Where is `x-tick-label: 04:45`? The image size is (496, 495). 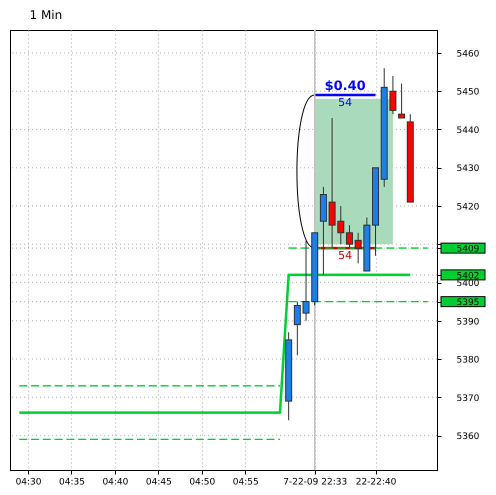 x-tick-label: 04:45 is located at coordinates (159, 483).